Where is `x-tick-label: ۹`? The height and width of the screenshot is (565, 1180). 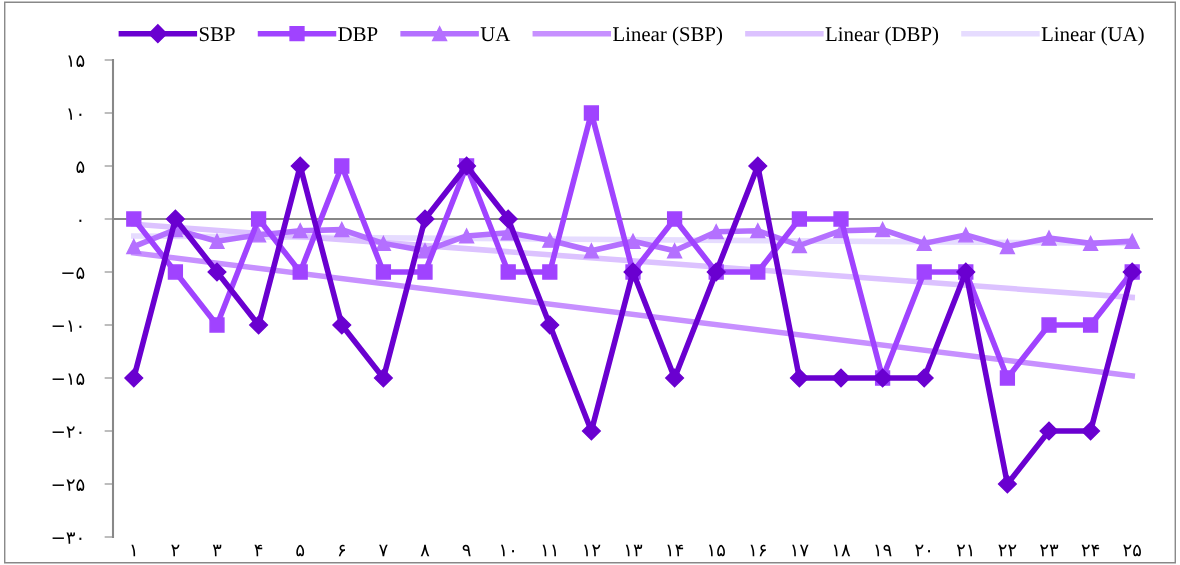 x-tick-label: ۹ is located at coordinates (466, 550).